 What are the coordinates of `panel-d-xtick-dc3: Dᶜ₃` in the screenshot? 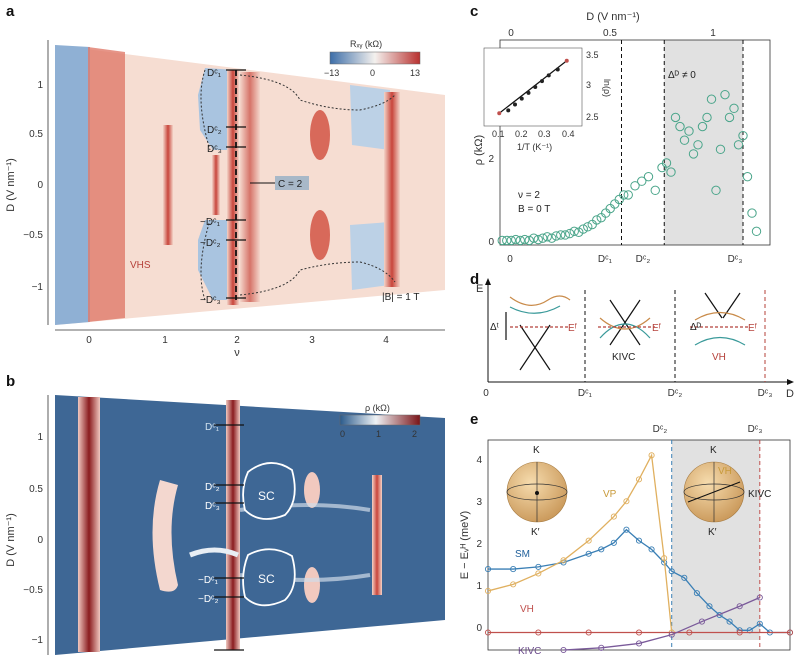 It's located at (765, 393).